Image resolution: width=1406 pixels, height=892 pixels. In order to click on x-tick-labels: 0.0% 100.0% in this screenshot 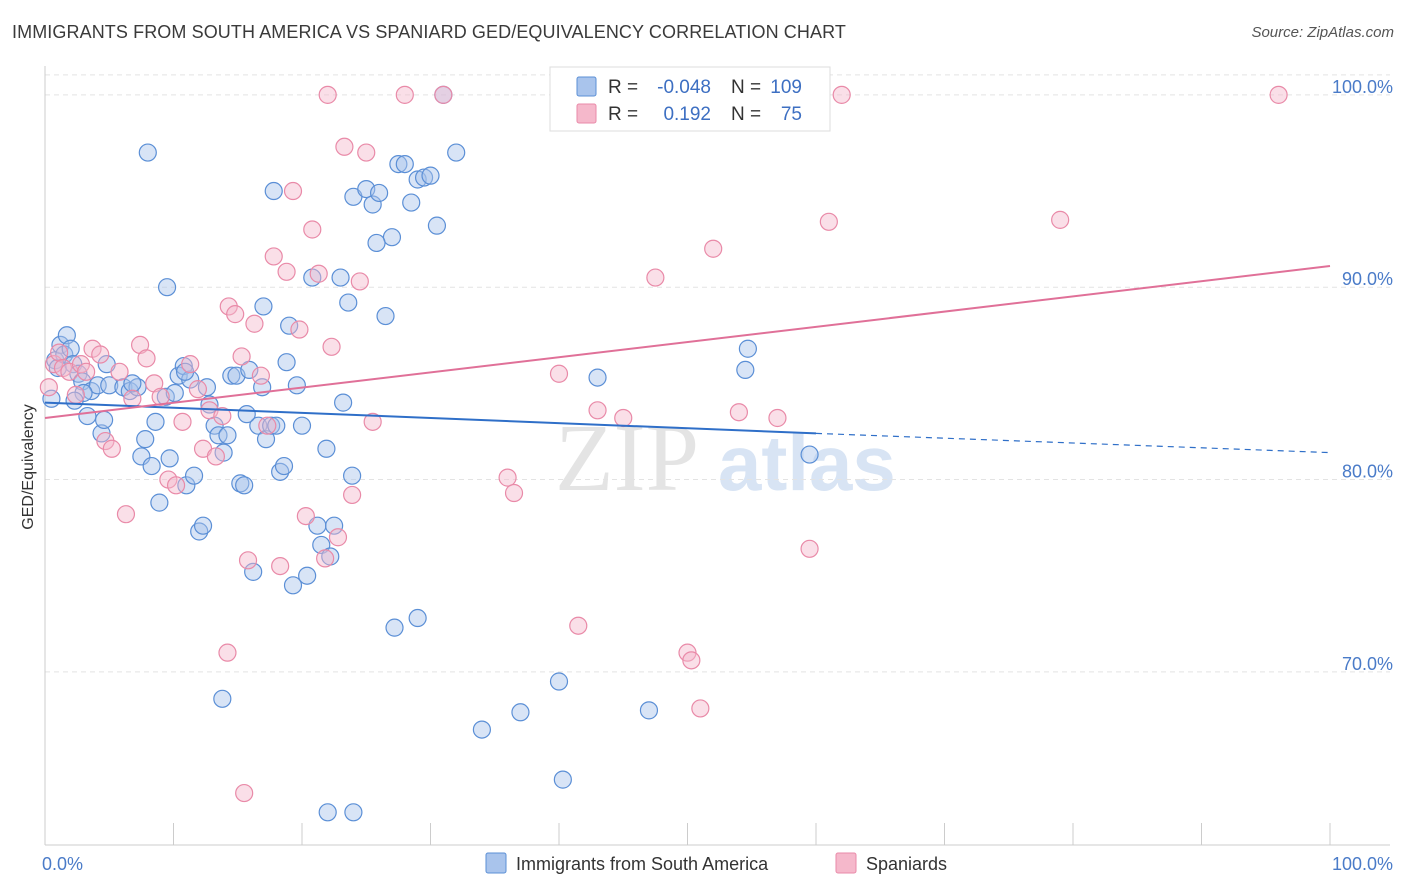, I will do `click(717, 864)`.